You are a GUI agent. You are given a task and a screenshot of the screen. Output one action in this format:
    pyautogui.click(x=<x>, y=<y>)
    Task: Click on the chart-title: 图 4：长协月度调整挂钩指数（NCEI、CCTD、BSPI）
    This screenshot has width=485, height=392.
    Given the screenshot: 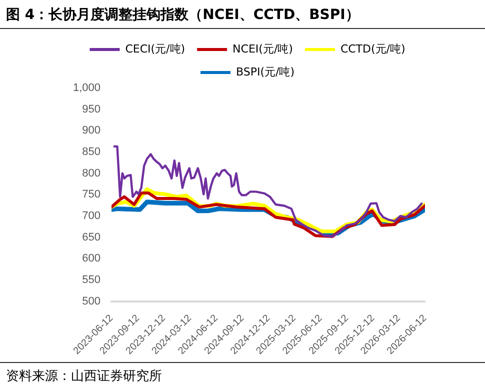 What is the action you would take?
    pyautogui.click(x=242, y=14)
    